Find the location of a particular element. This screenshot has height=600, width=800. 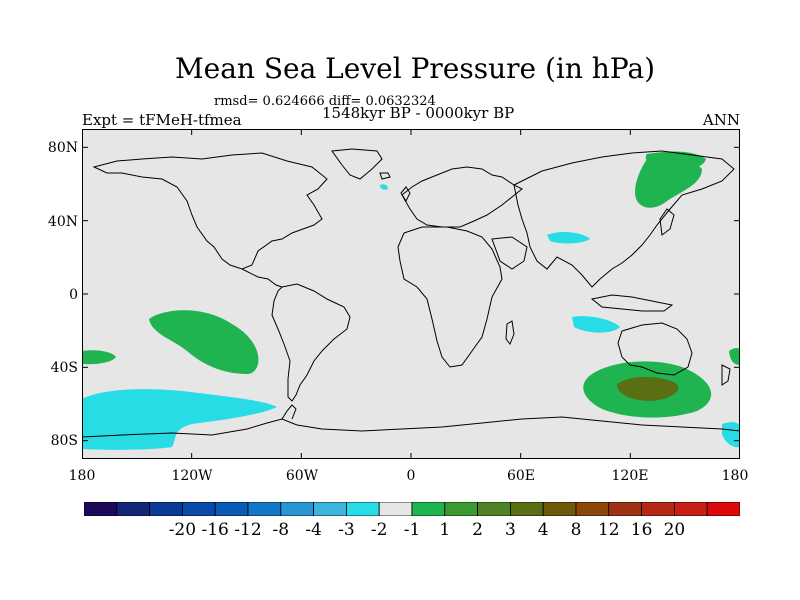

coast-iceland is located at coordinates (385, 176).